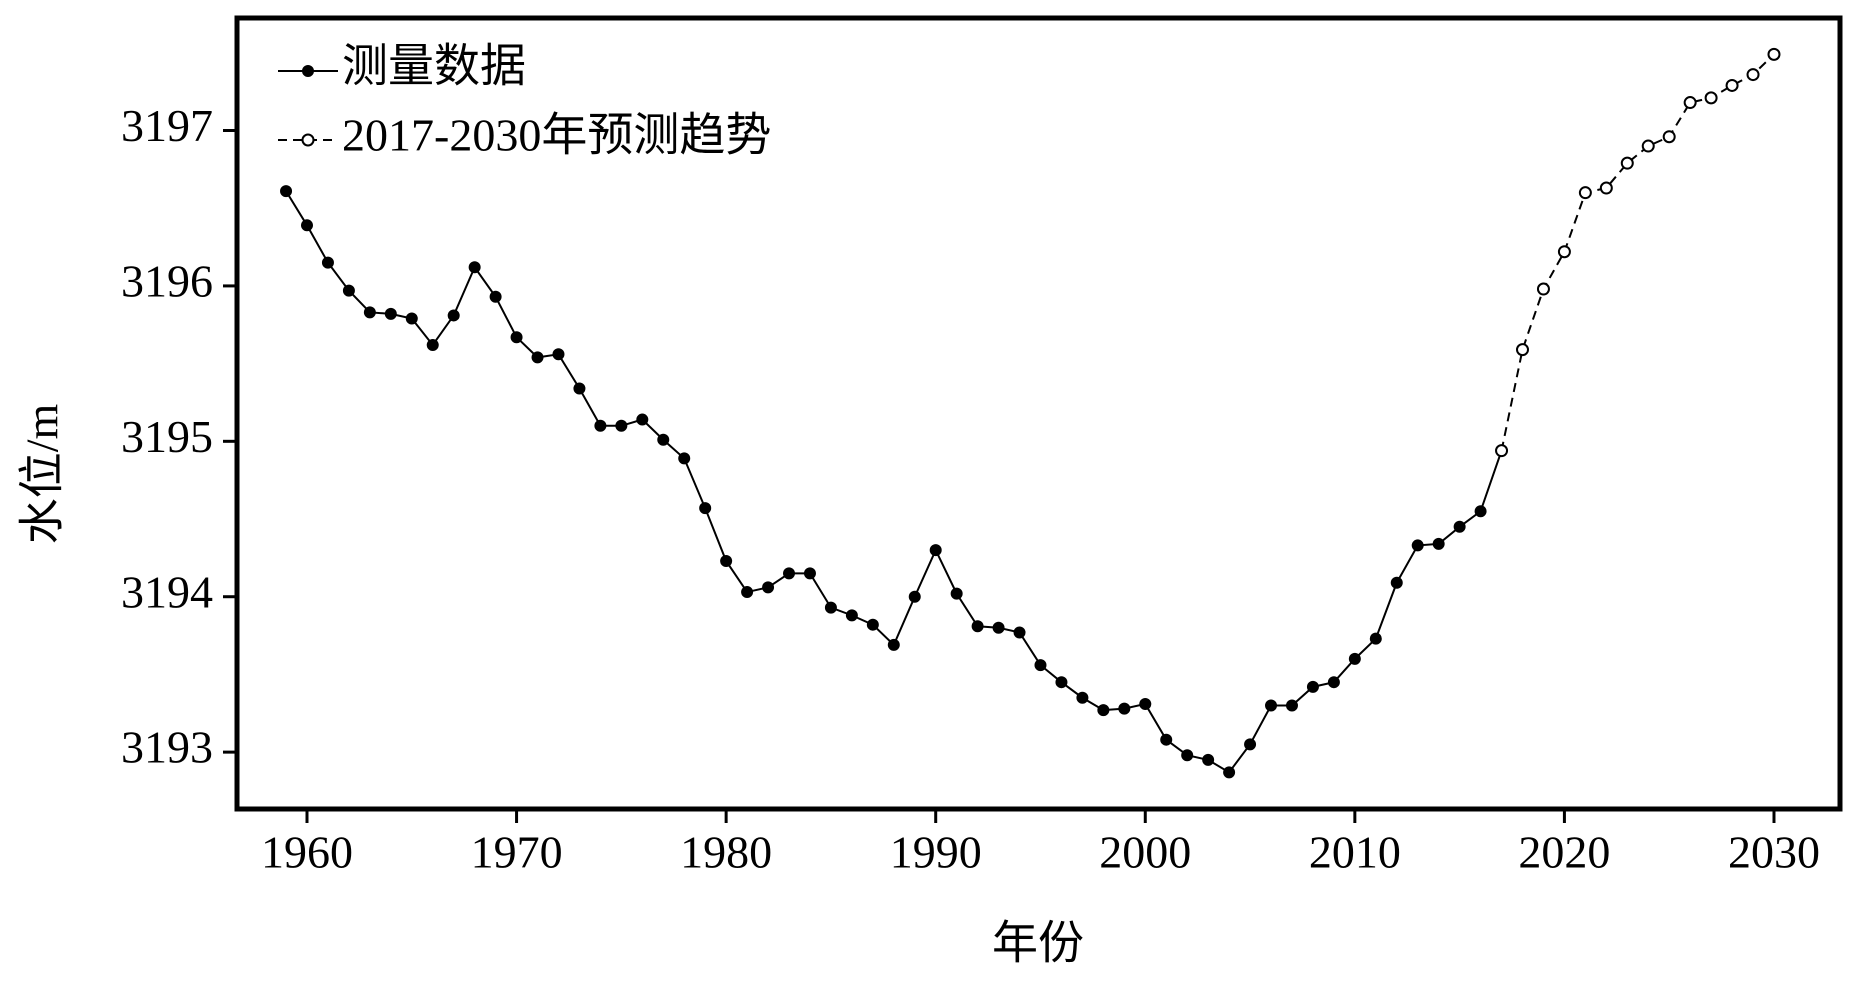  Describe the element at coordinates (936, 852) in the screenshot. I see `x-tick-label: 1990` at that location.